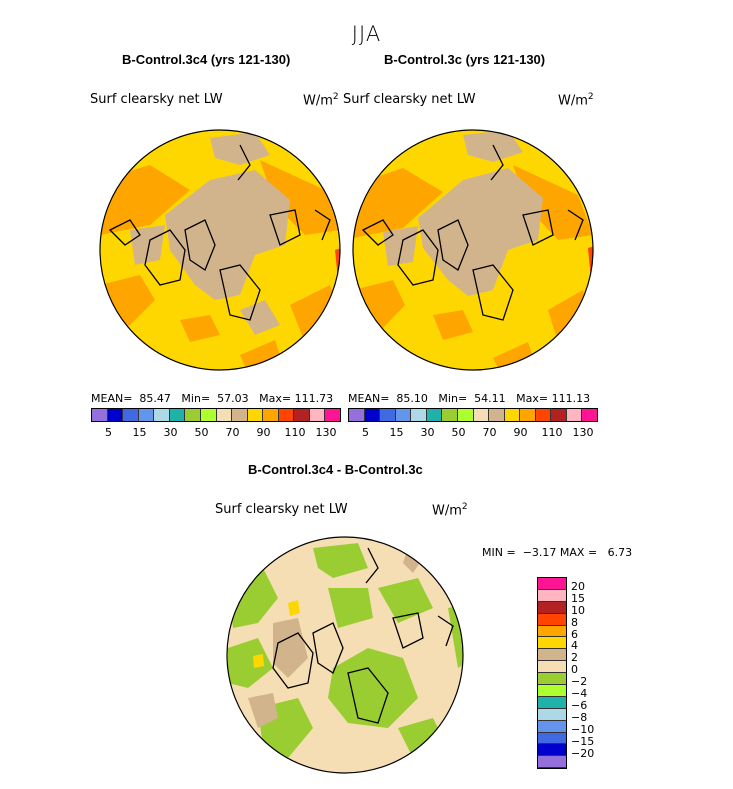  What do you see at coordinates (409, 99) in the screenshot?
I see `panel2-field: Surf clearsky net LW` at bounding box center [409, 99].